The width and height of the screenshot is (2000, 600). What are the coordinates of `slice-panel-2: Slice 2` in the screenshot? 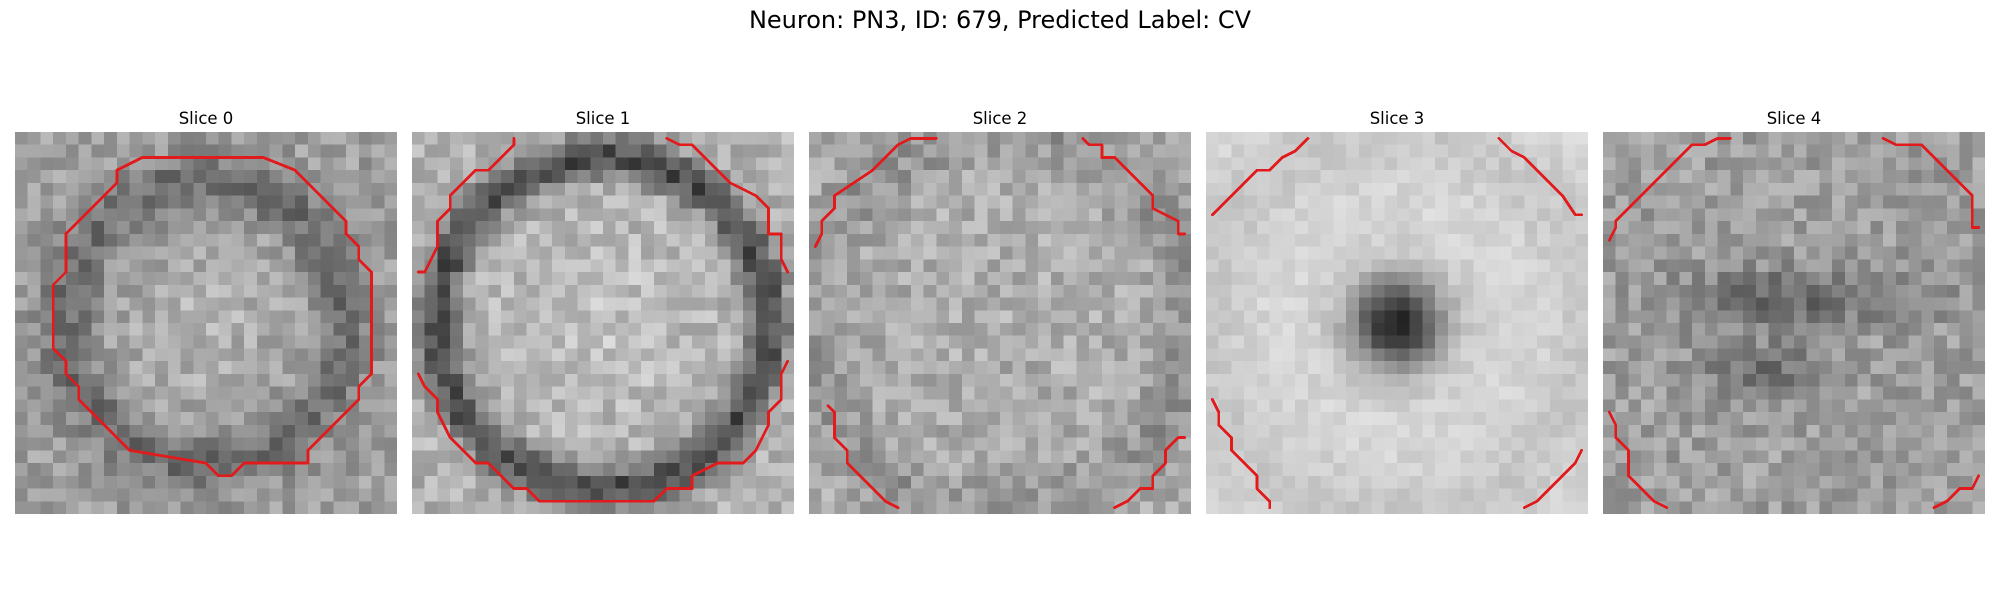 It's located at (1000, 311).